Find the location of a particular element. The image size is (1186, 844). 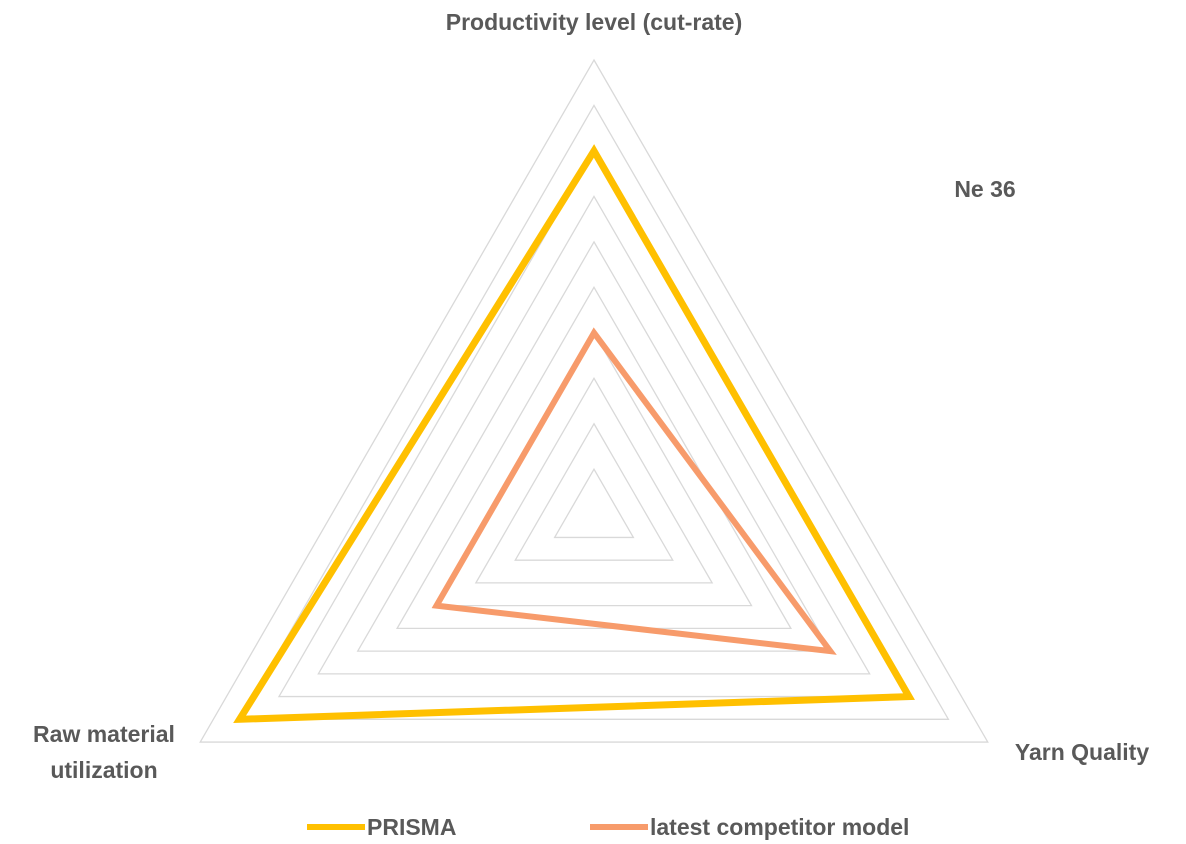

annotation: Ne 36 is located at coordinates (984, 189).